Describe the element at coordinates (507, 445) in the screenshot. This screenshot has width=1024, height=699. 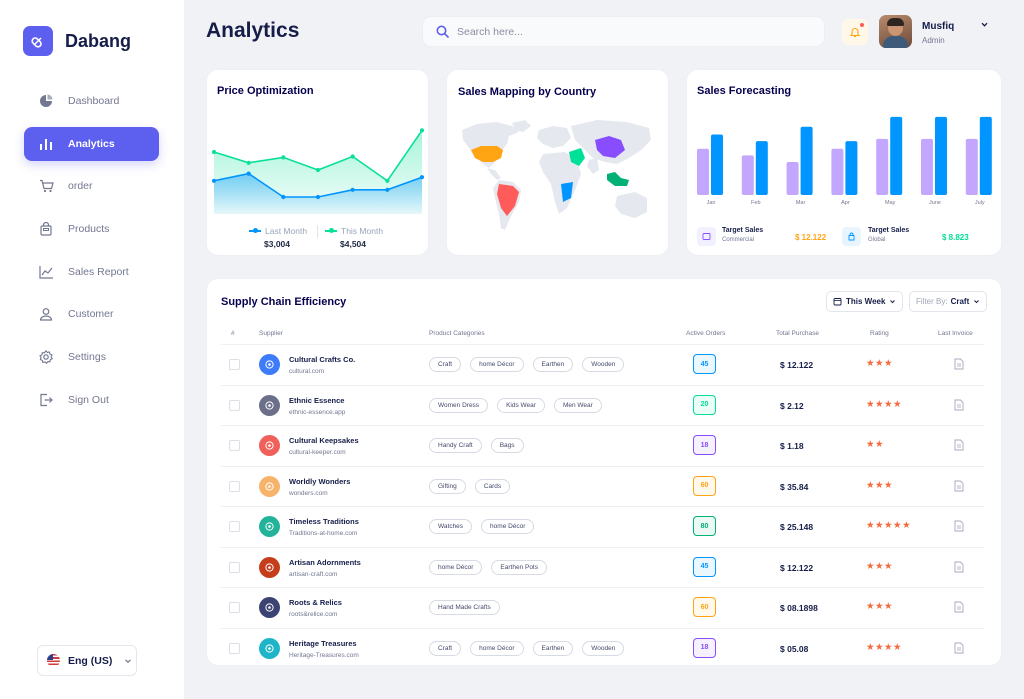
I see `category-tag: Bags` at that location.